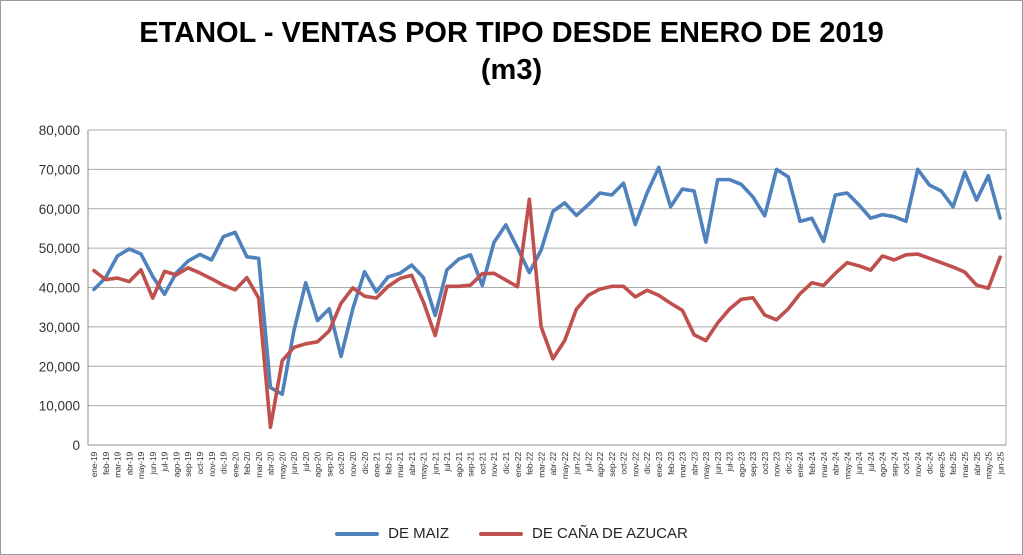 This screenshot has width=1023, height=555. Describe the element at coordinates (59, 406) in the screenshot. I see `y-axis-label: 10,000` at that location.